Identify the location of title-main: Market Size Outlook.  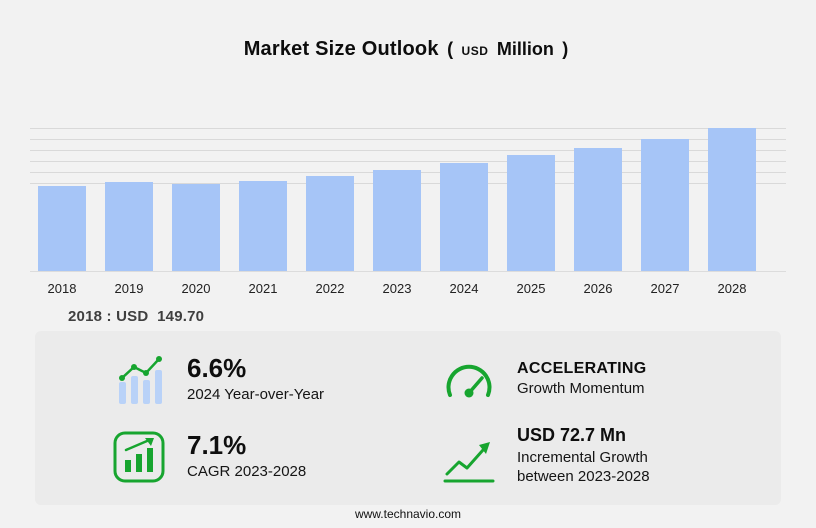
(341, 49).